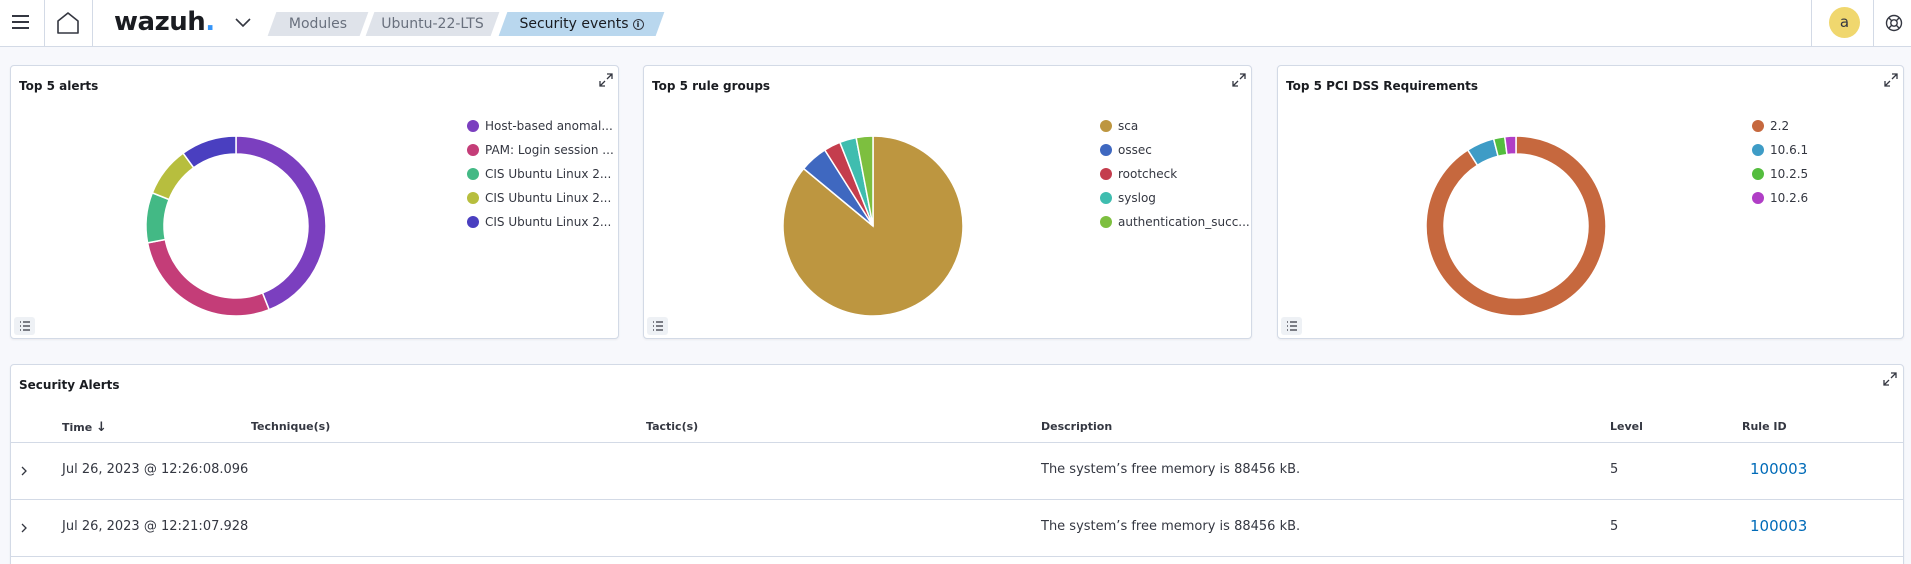  I want to click on cell-time: Jul 26, 2023 @ 12:21:07.928, so click(155, 526).